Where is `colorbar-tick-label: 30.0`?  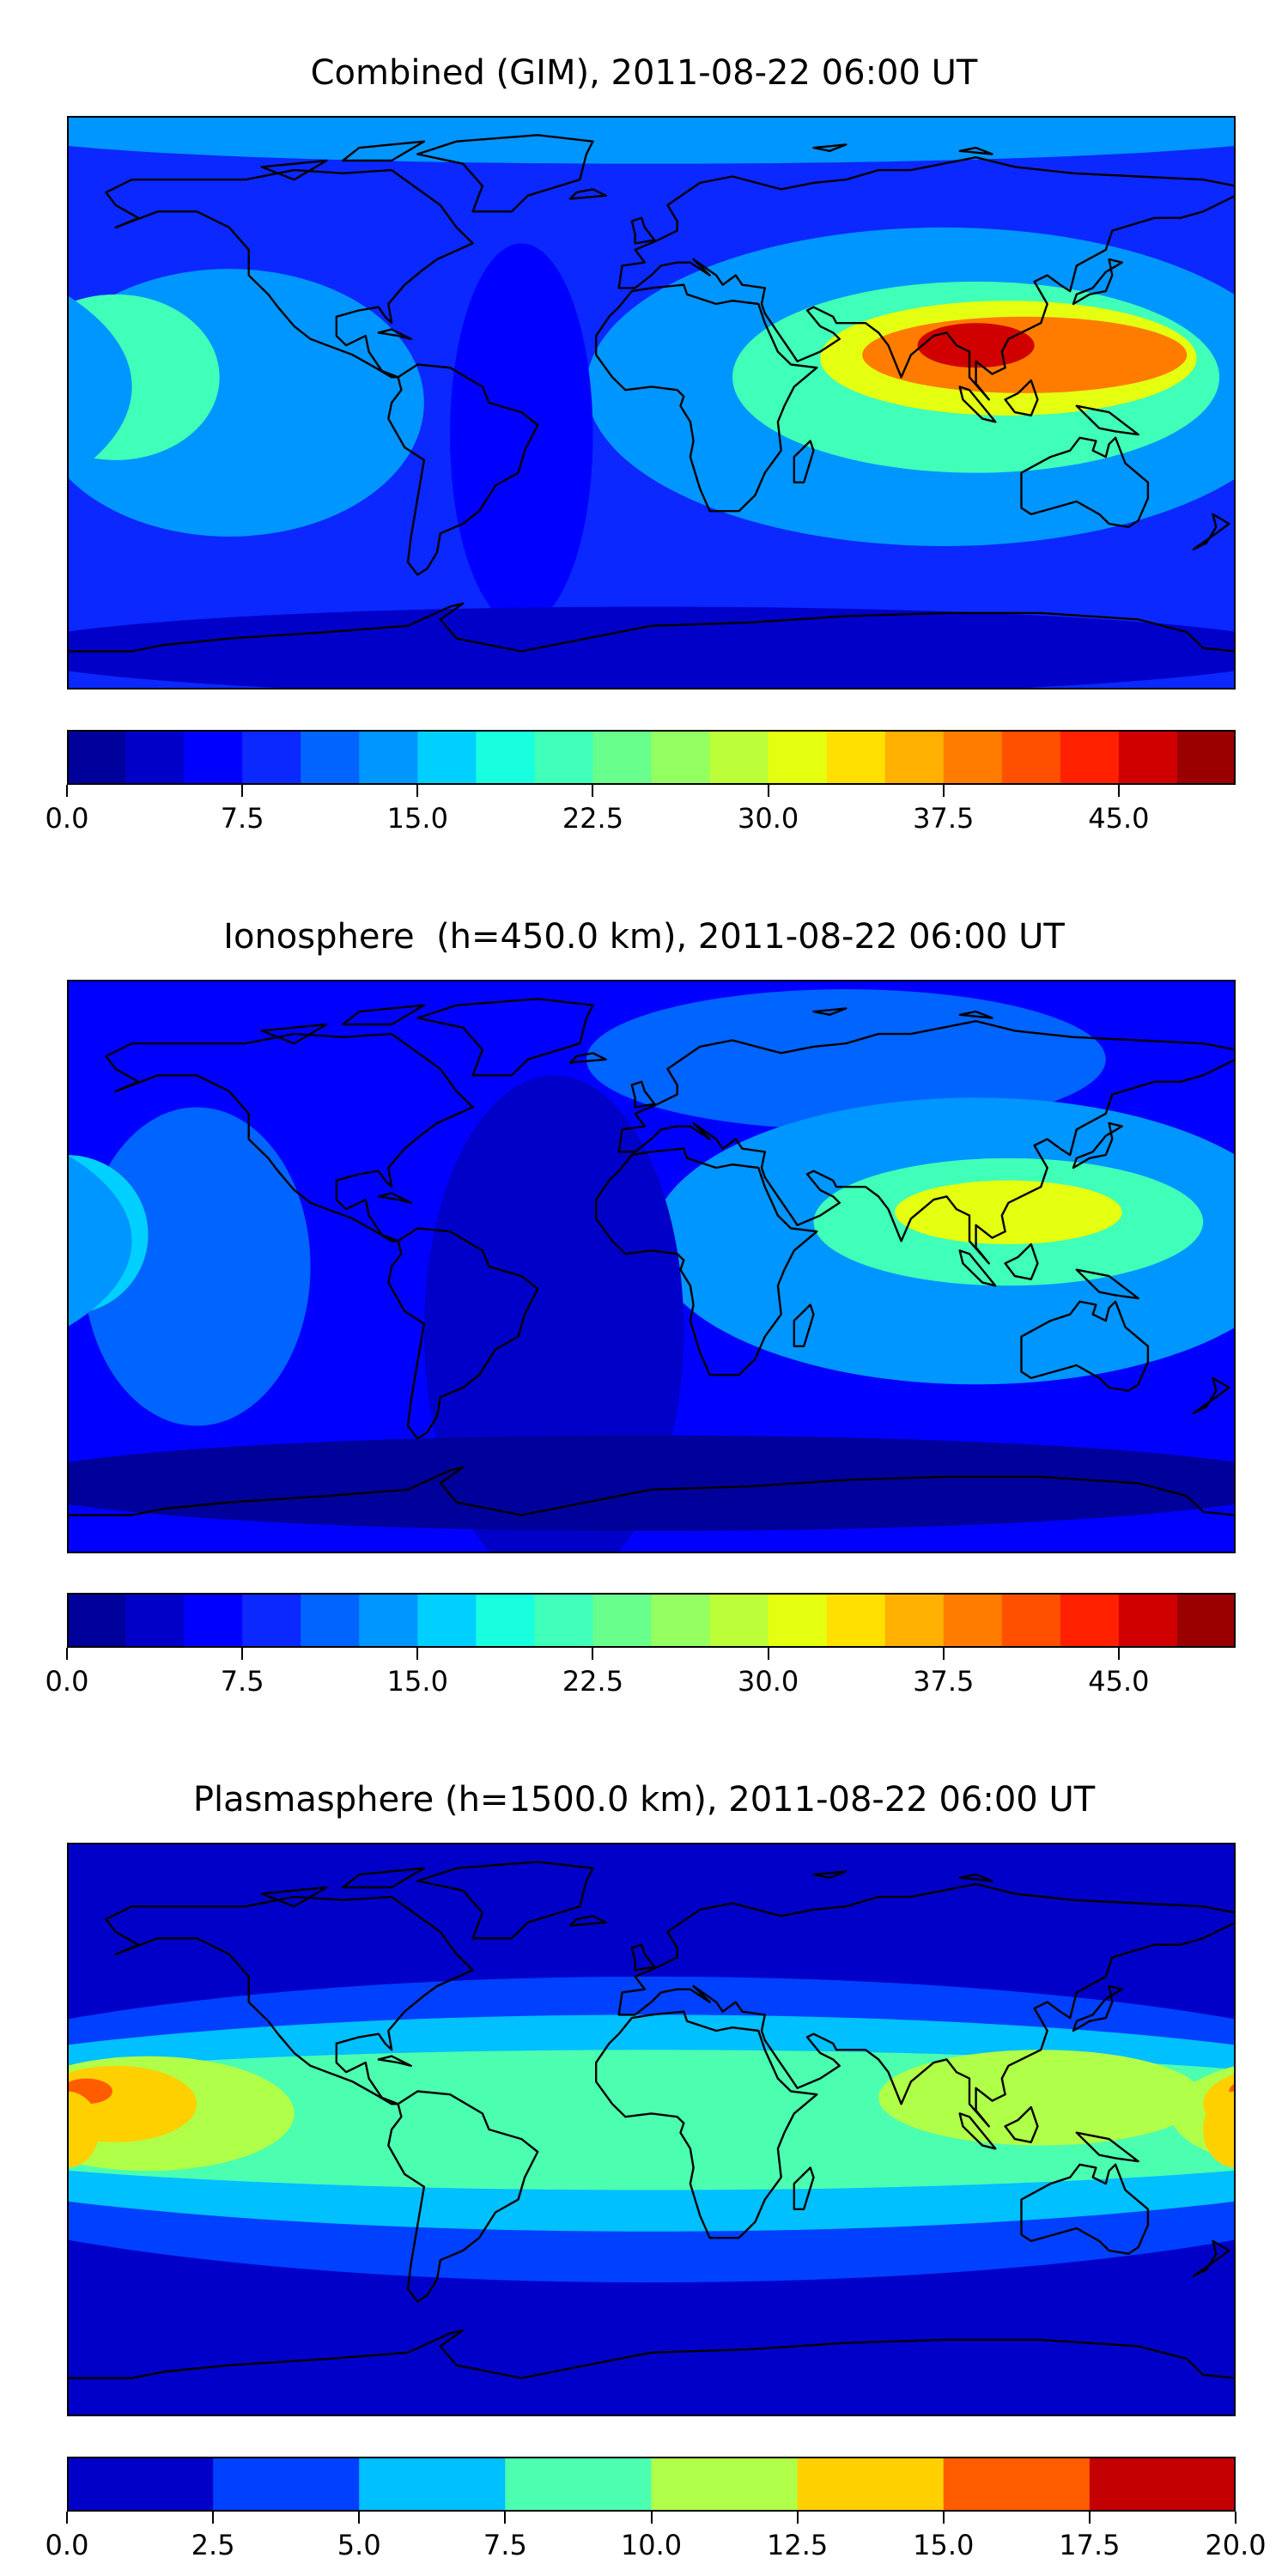
colorbar-tick-label: 30.0 is located at coordinates (768, 819).